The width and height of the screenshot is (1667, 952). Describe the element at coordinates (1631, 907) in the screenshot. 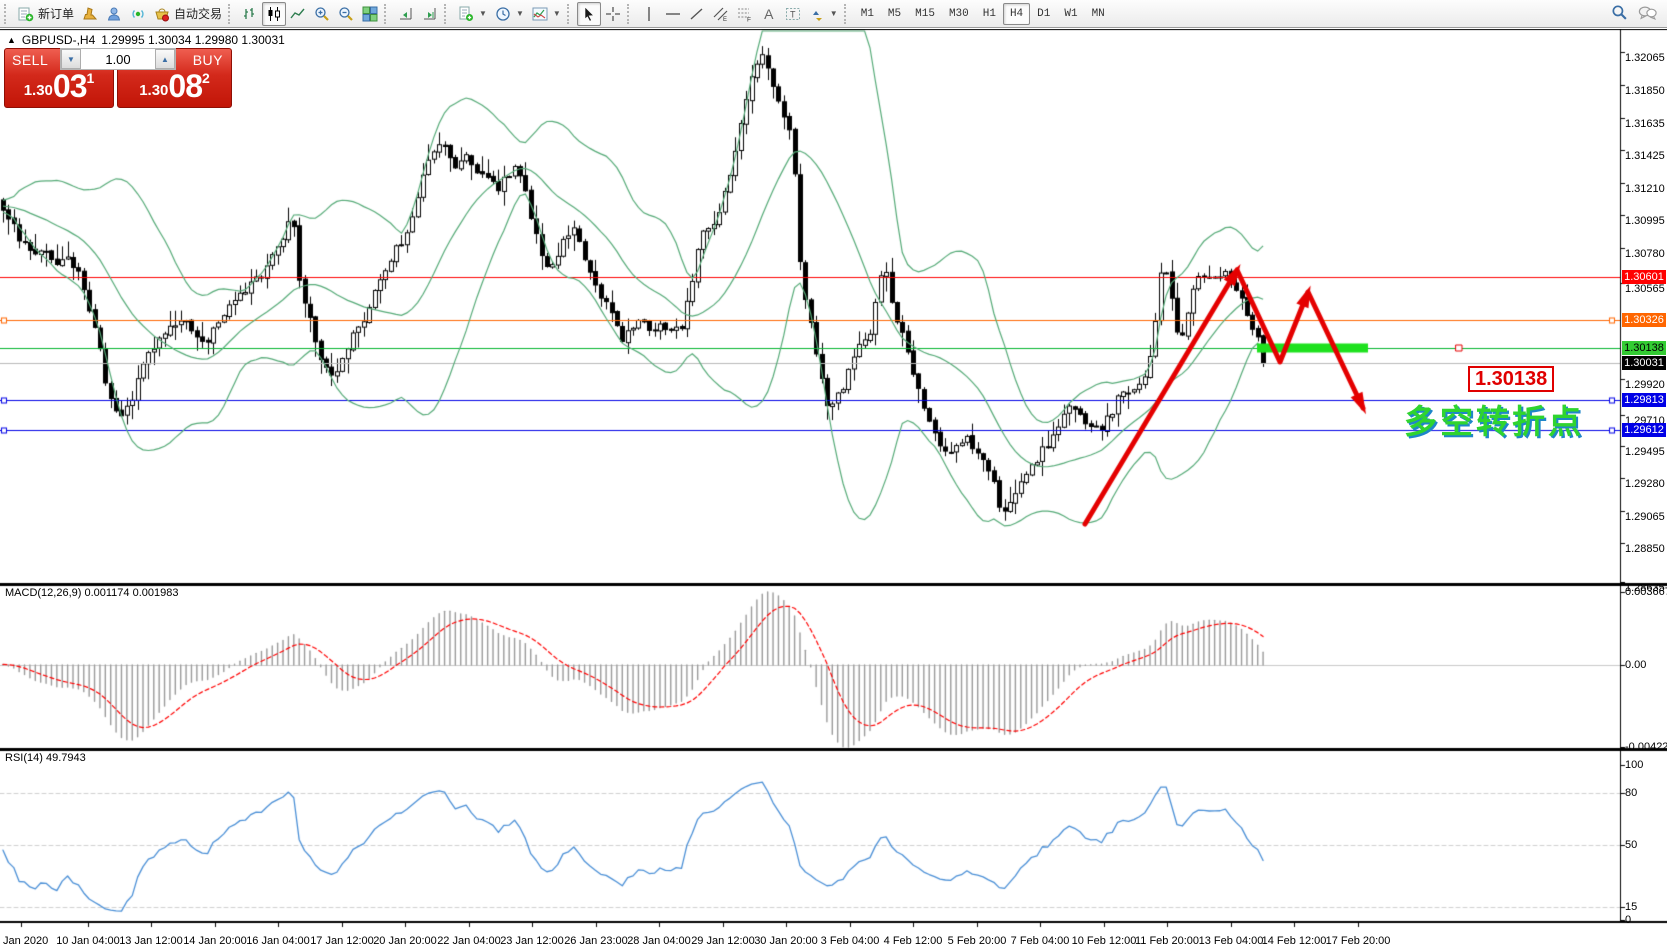

I see `rsi-axis-label: 15` at that location.